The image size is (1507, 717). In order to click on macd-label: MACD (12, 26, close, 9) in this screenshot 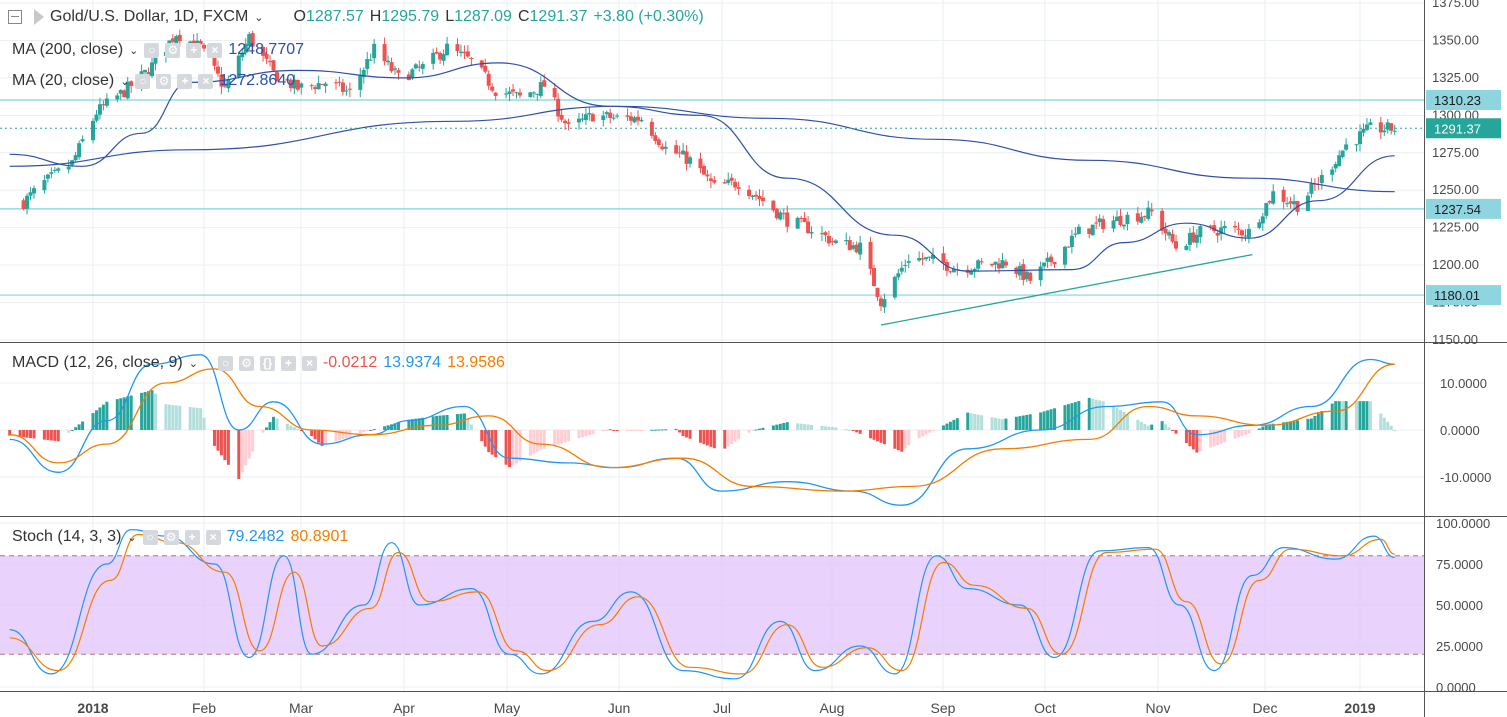, I will do `click(97, 362)`.